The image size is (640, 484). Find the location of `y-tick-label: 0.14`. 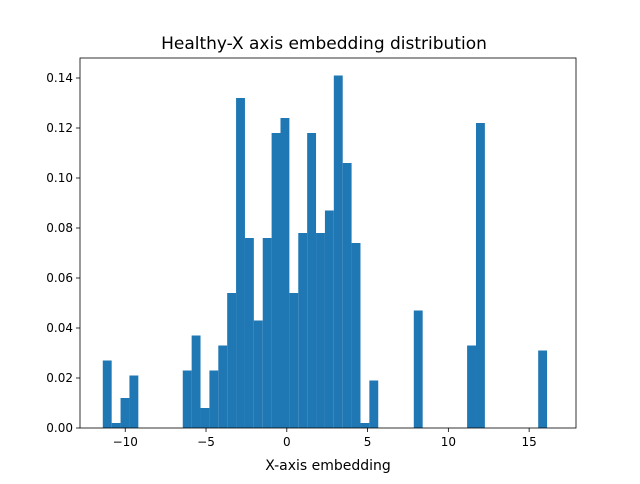

y-tick-label: 0.14 is located at coordinates (59, 78).